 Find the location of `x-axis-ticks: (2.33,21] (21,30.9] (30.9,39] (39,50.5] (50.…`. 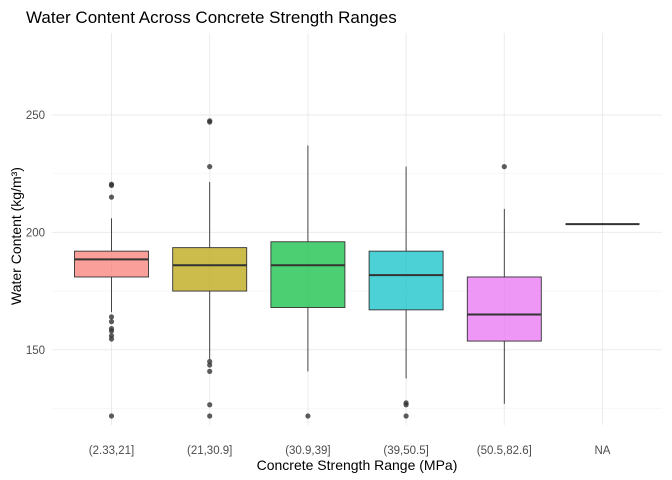

x-axis-ticks: (2.33,21] (21,30.9] (30.9,39] (39,50.5] (50.… is located at coordinates (350, 451).